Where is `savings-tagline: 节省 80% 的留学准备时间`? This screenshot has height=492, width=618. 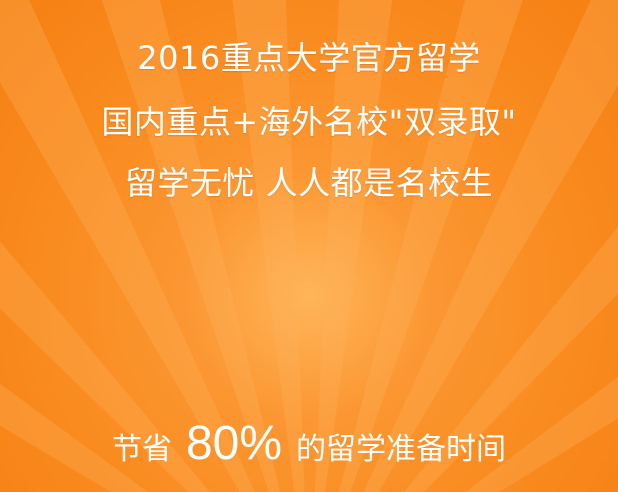 savings-tagline: 节省 80% 的留学准备时间 is located at coordinates (309, 445).